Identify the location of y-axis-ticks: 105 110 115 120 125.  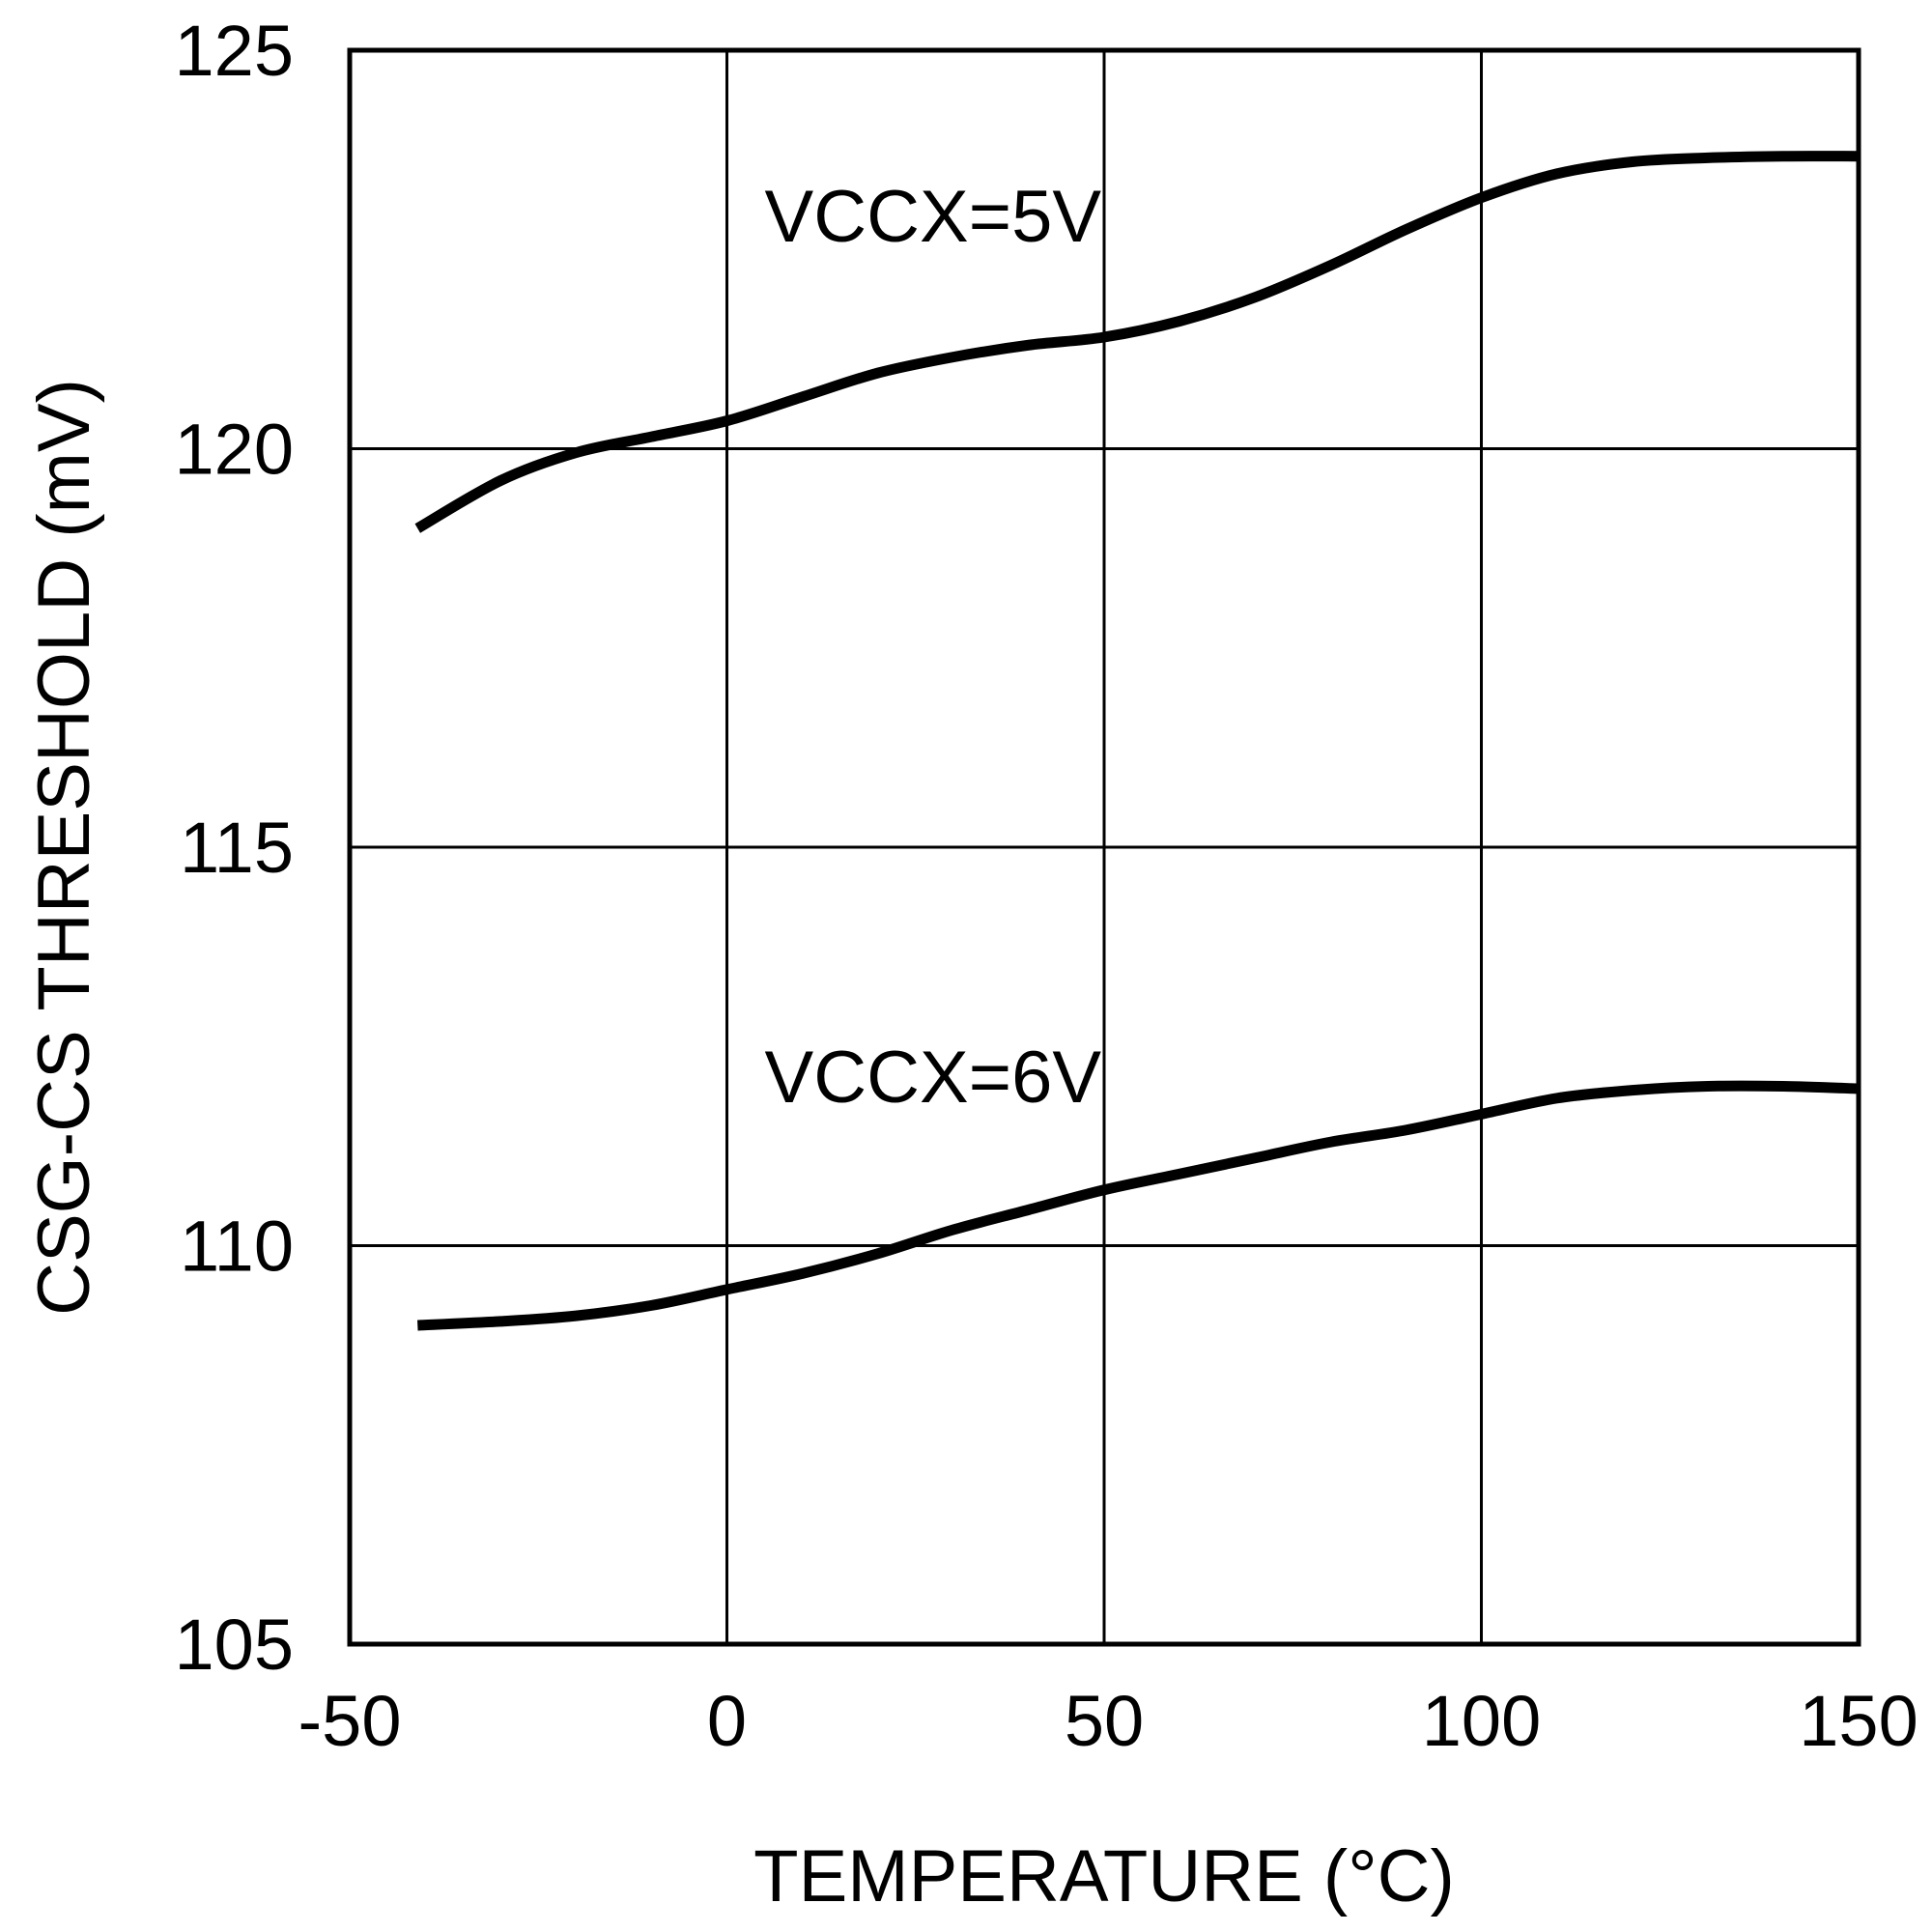
(234, 848).